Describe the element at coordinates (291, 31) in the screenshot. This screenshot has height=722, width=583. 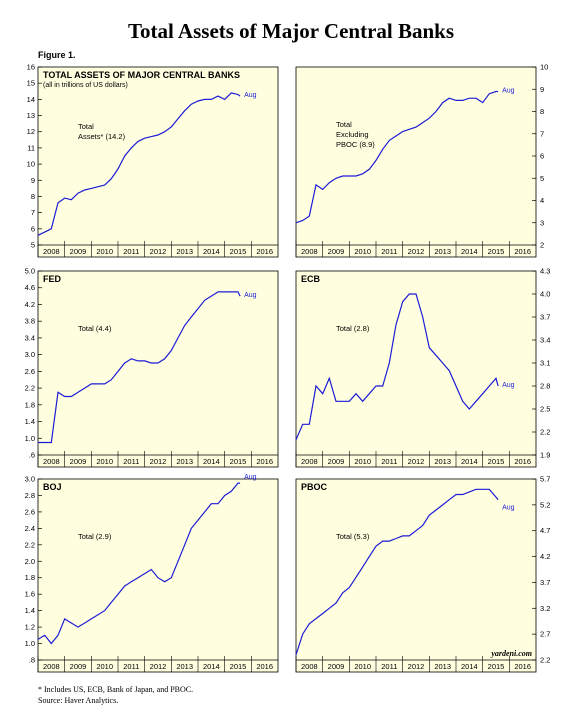
I see `page-title: Total Assets of Major Central Banks` at that location.